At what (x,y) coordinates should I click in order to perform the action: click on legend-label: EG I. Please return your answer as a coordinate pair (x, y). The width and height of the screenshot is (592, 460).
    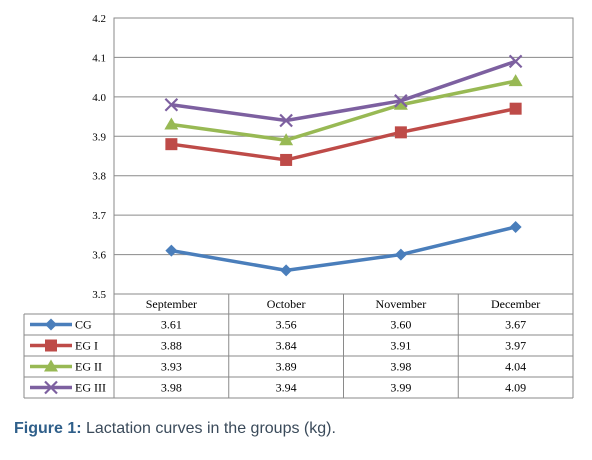
    Looking at the image, I should click on (86, 346).